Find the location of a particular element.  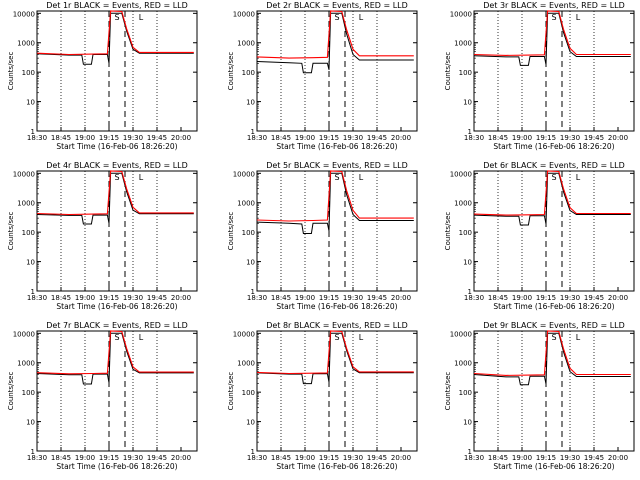

panel-title: Det 6r BLACK = Events, RED = LLD is located at coordinates (554, 165).